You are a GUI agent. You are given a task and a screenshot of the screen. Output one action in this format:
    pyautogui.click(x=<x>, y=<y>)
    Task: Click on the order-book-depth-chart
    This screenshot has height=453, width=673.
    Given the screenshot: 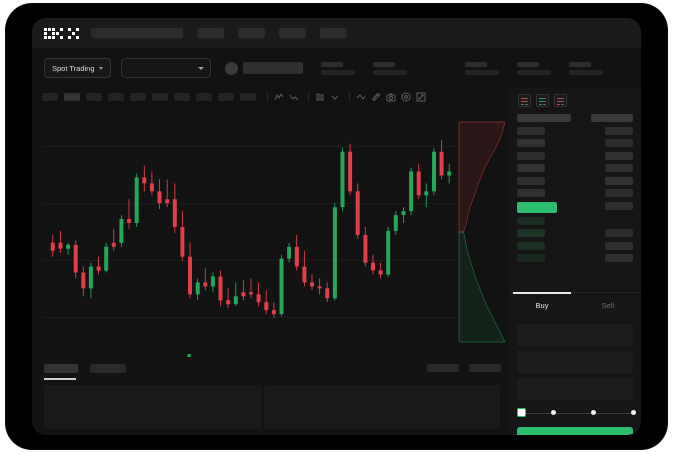 What is the action you would take?
    pyautogui.click(x=483, y=232)
    